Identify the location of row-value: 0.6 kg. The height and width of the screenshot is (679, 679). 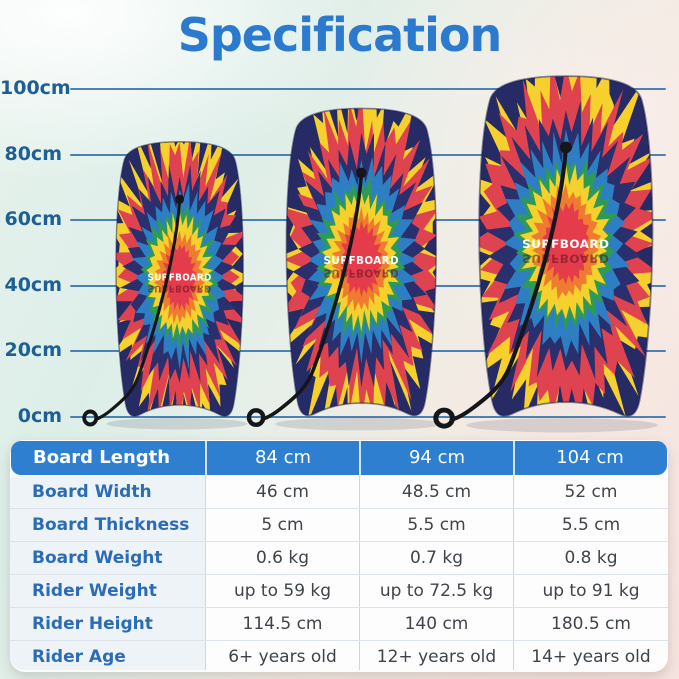
(282, 558).